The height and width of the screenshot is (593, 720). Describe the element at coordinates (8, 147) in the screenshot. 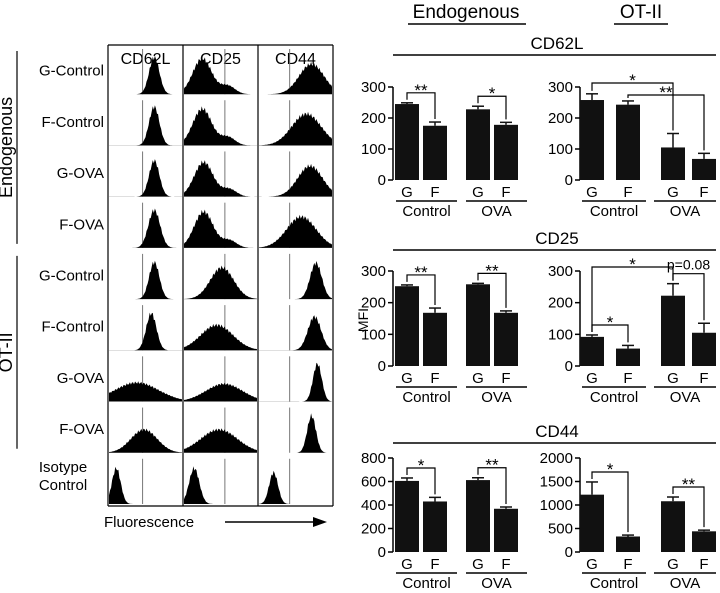

I see `group-label: Endogenous` at that location.